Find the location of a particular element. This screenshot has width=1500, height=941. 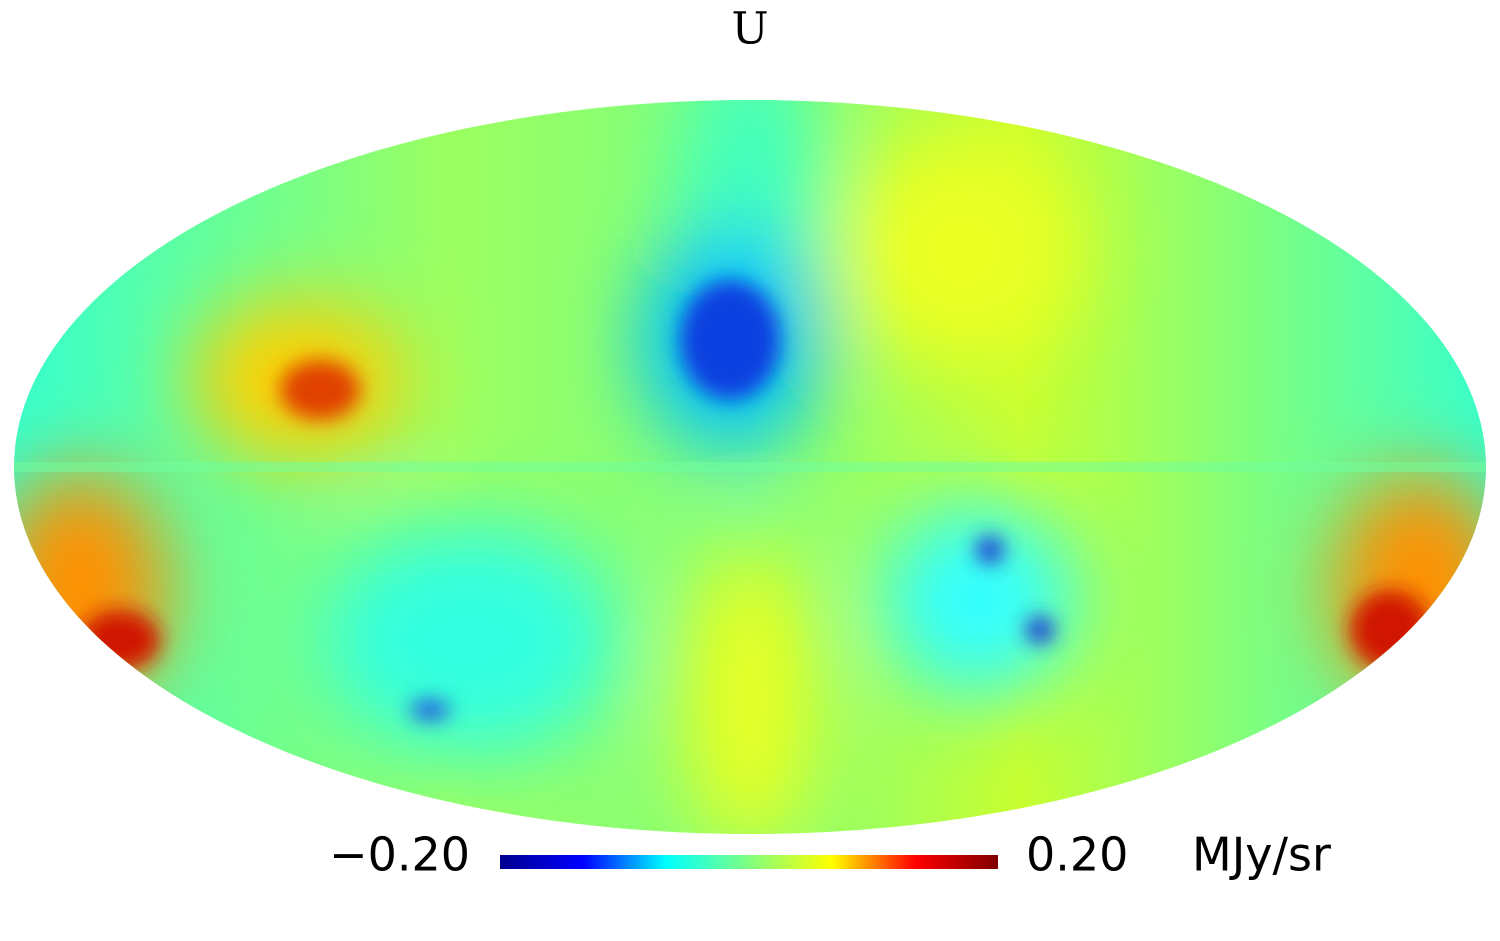

map-title: U is located at coordinates (749, 29).